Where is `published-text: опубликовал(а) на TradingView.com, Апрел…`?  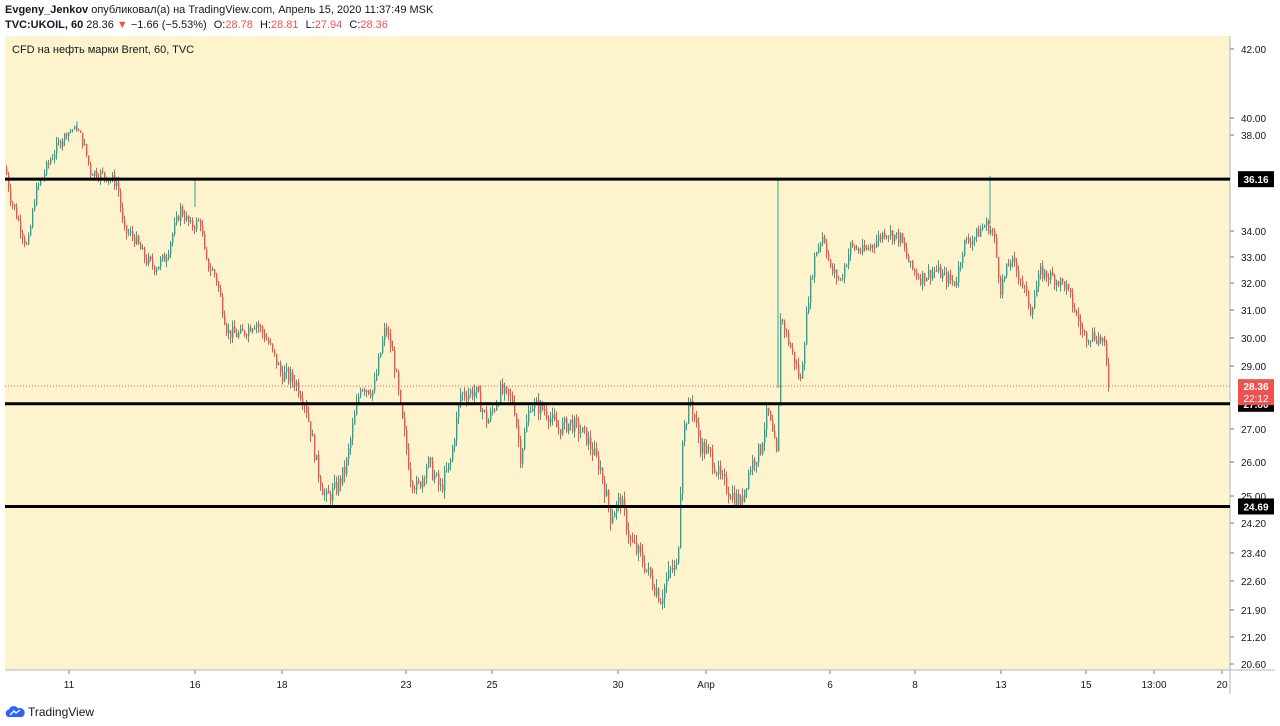
published-text: опубликовал(а) на TradingView.com, Апрел… is located at coordinates (262, 10).